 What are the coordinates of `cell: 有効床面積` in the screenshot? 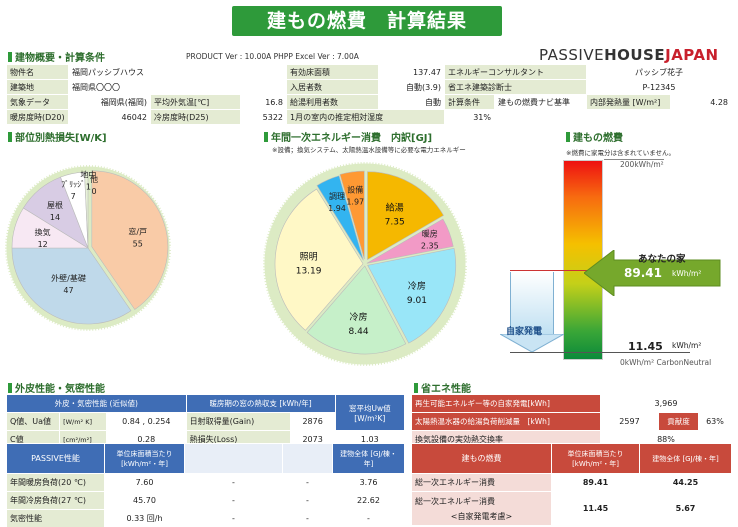 It's located at (332, 72).